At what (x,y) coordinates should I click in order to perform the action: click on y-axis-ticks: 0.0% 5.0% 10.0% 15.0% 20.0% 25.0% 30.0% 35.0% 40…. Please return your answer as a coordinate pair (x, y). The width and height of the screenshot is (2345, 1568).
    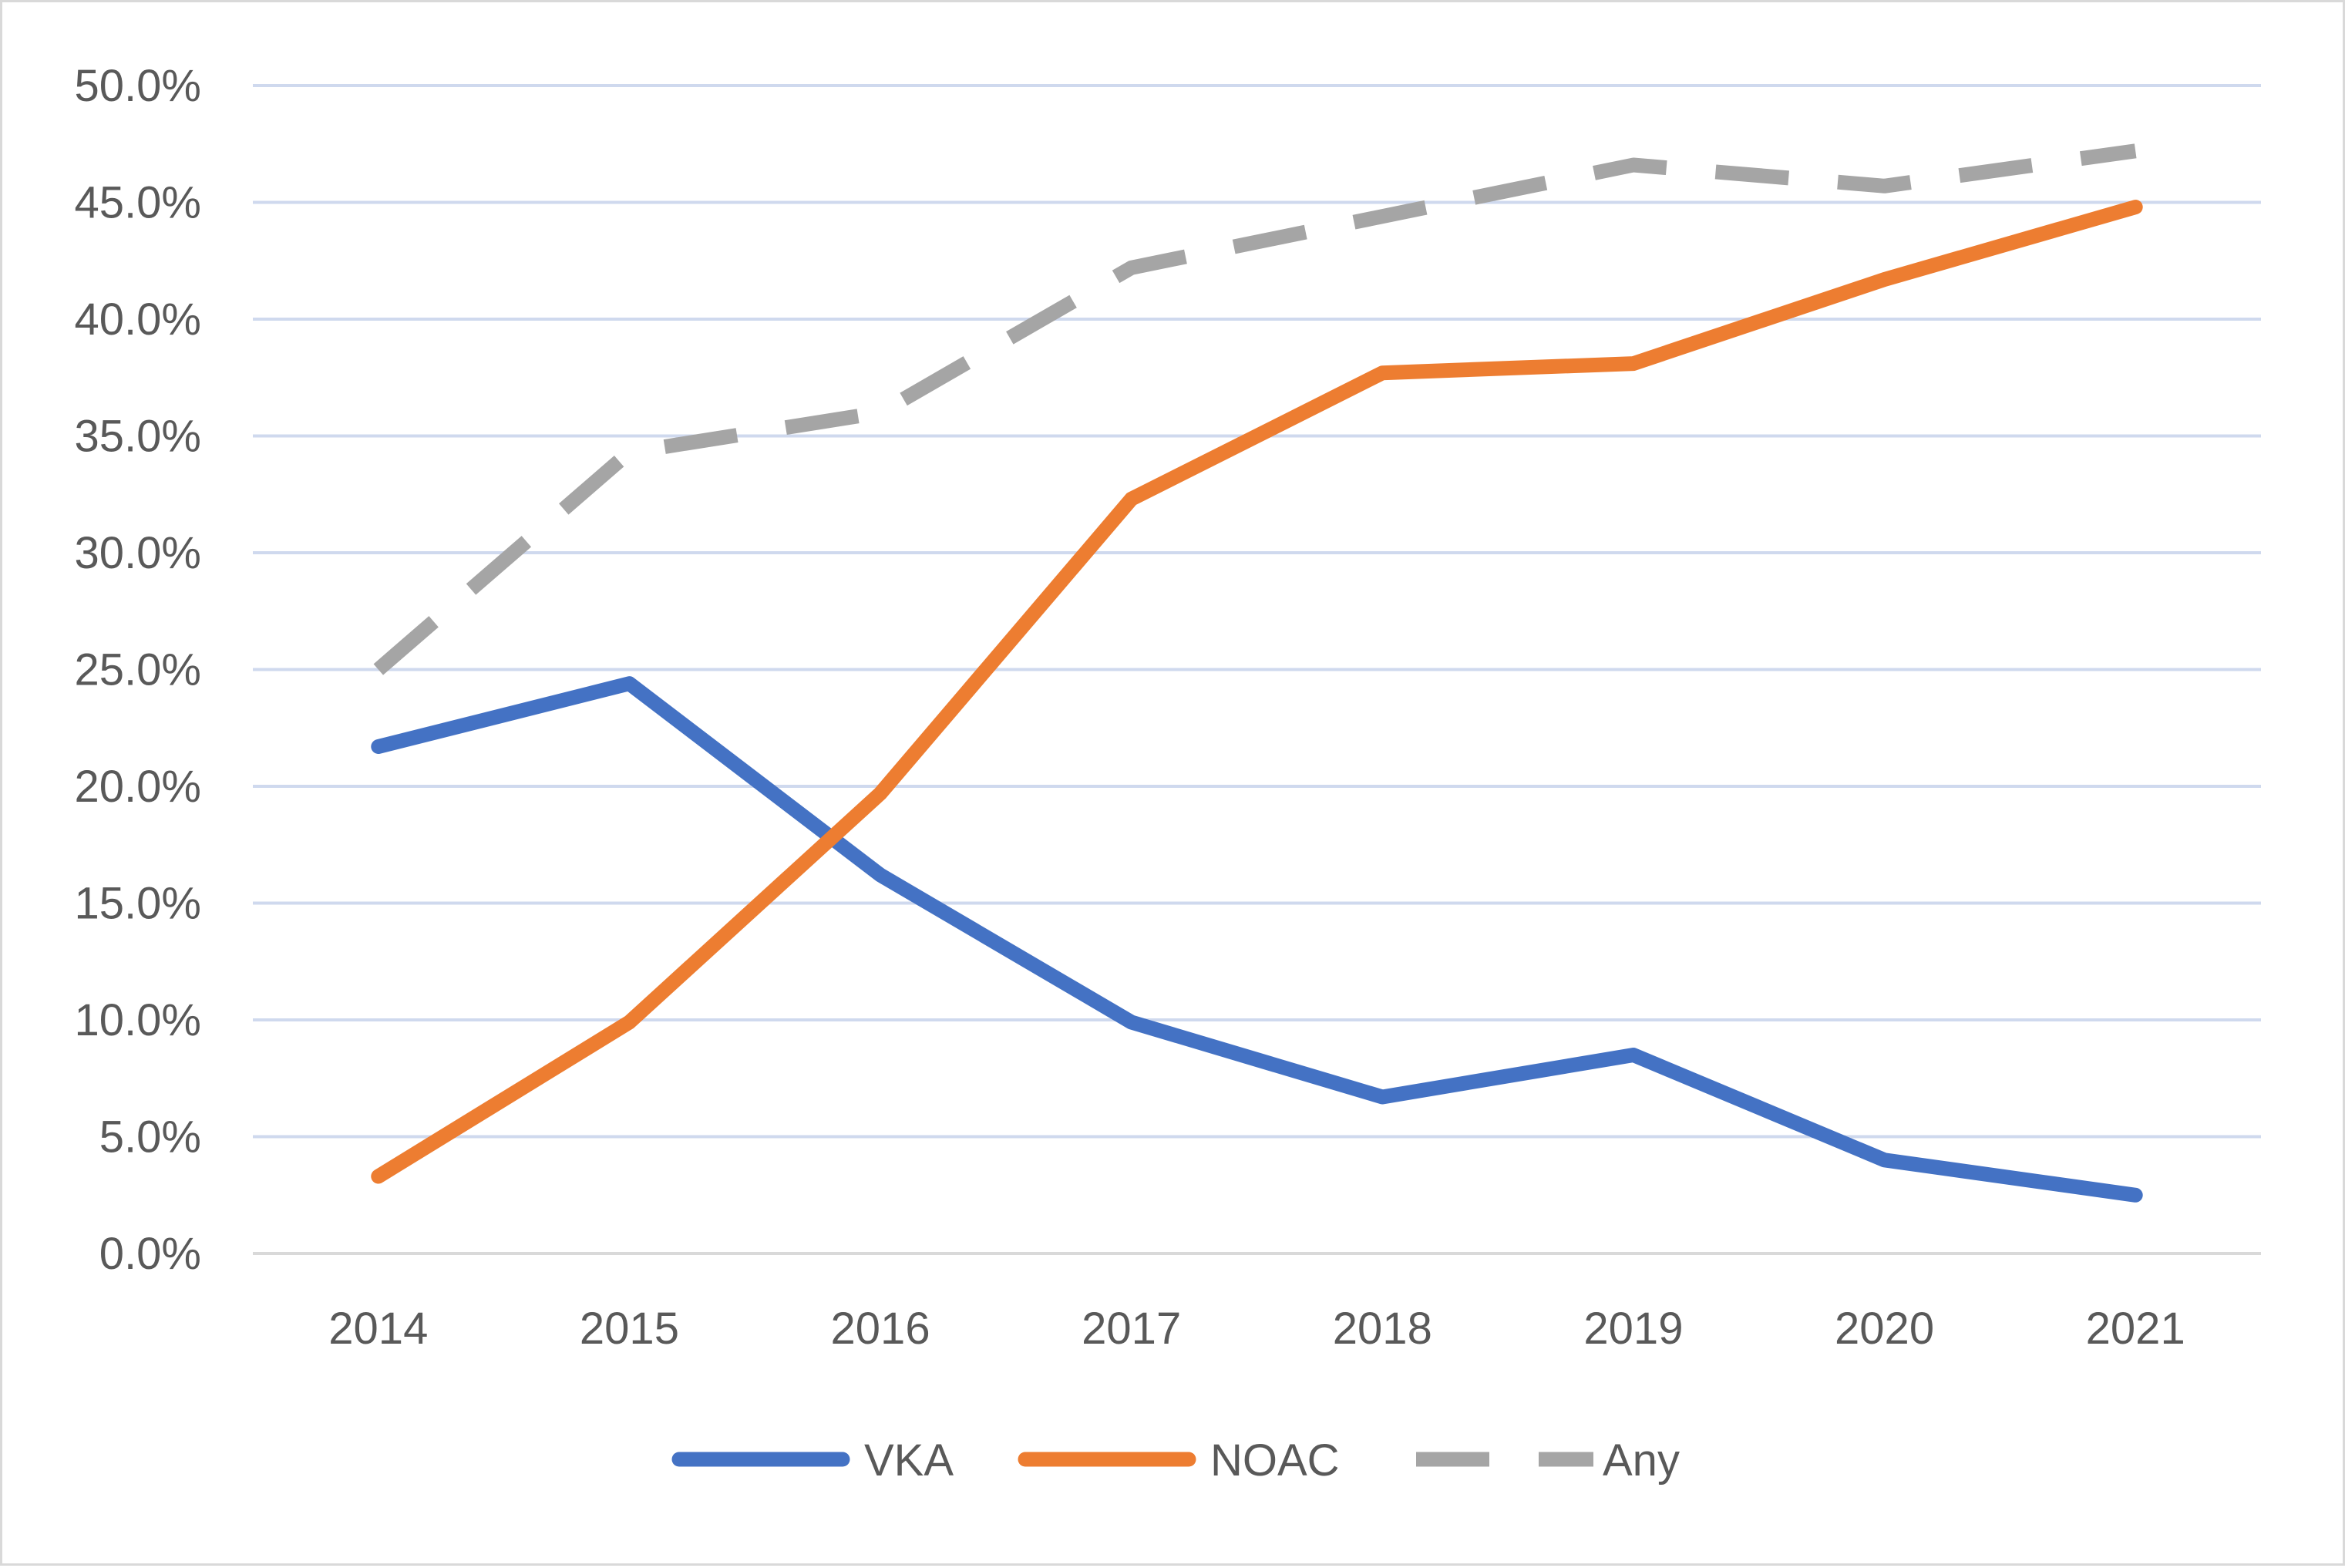
    Looking at the image, I should click on (138, 670).